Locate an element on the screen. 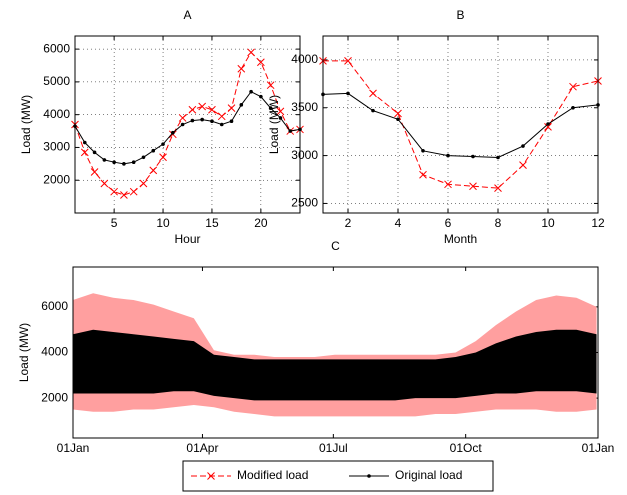  y-tick-label: 3500 is located at coordinates (304, 107).